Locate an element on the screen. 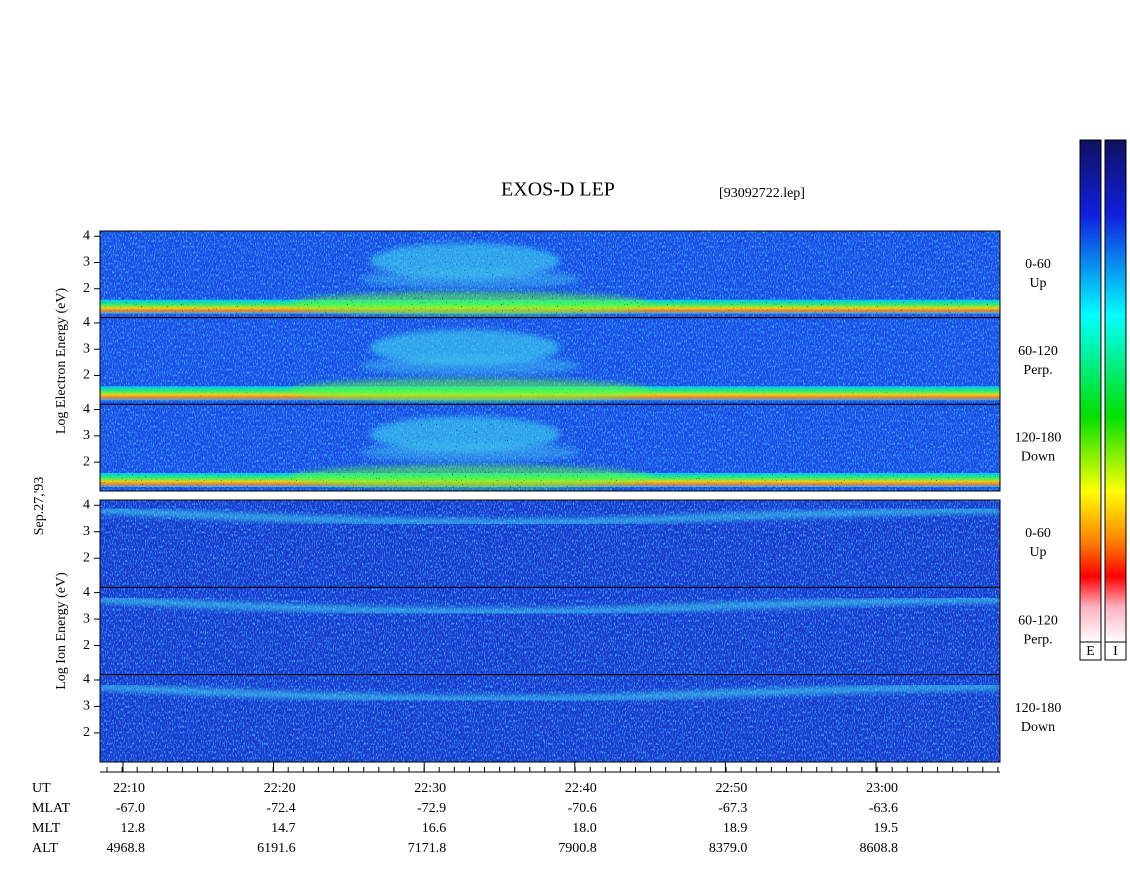 This screenshot has width=1130, height=875. row-value: 22:10 is located at coordinates (129, 788).